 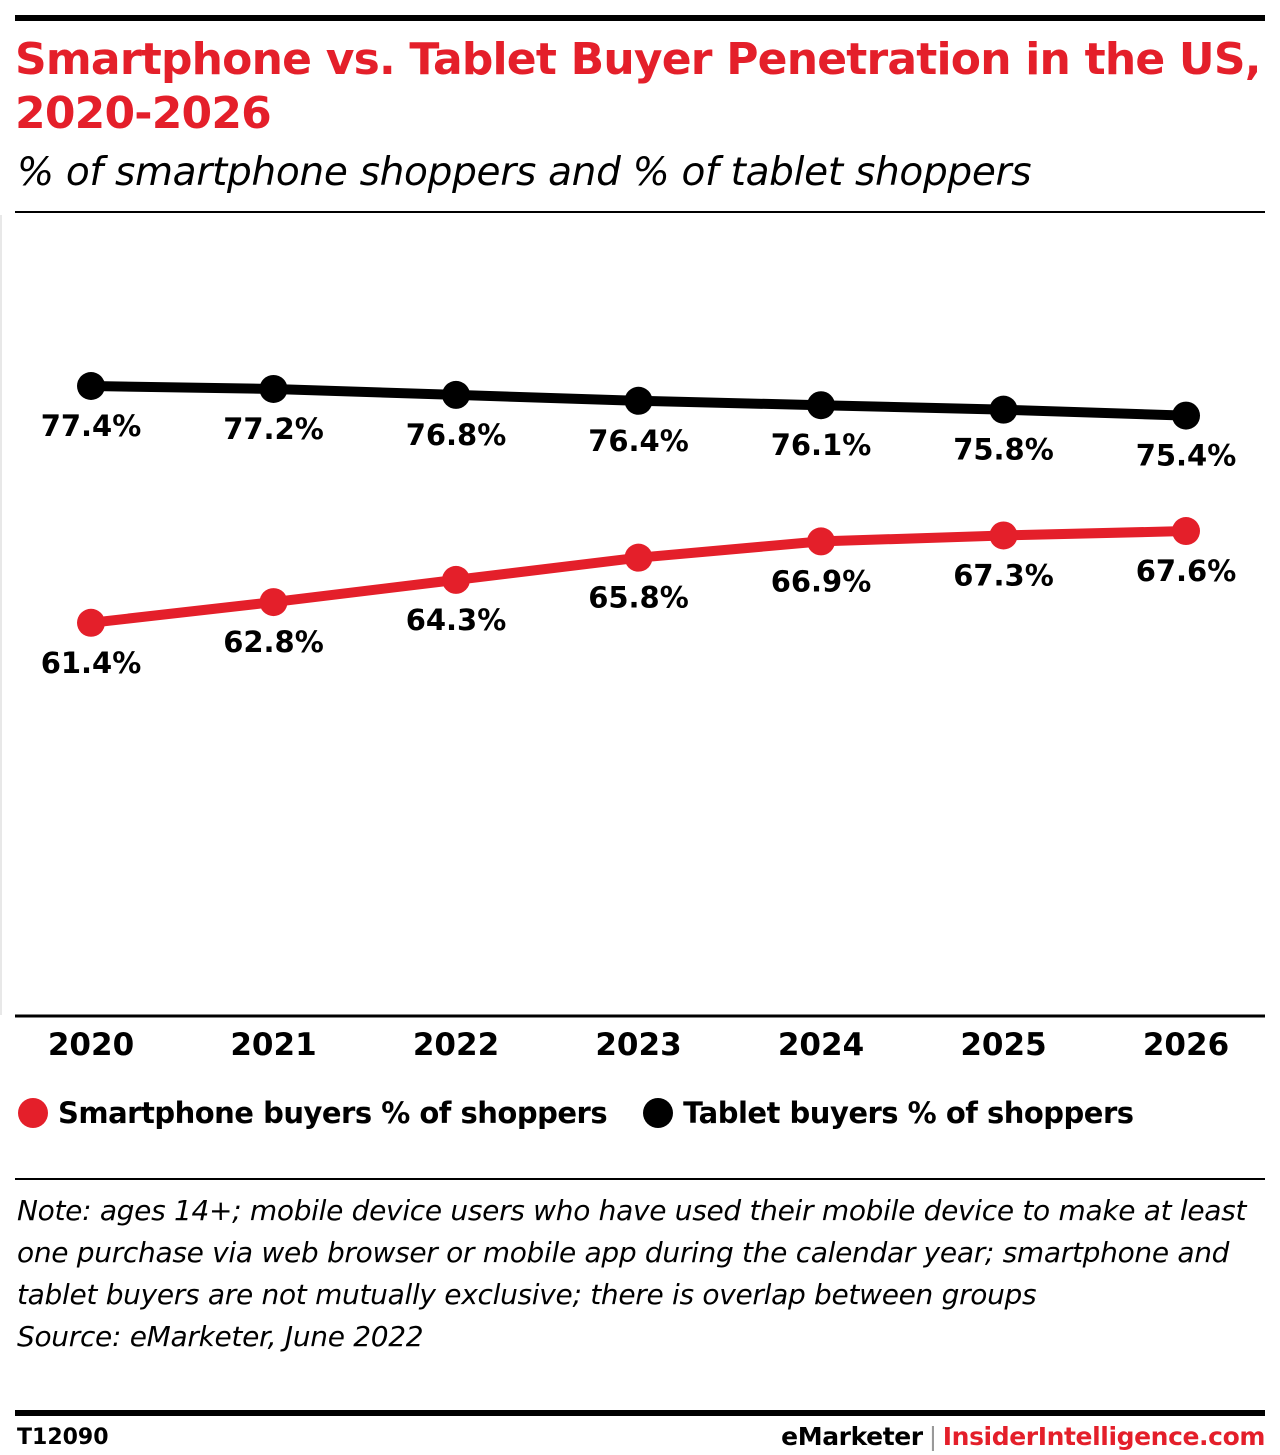 What do you see at coordinates (640, 212) in the screenshot?
I see `header-rule` at bounding box center [640, 212].